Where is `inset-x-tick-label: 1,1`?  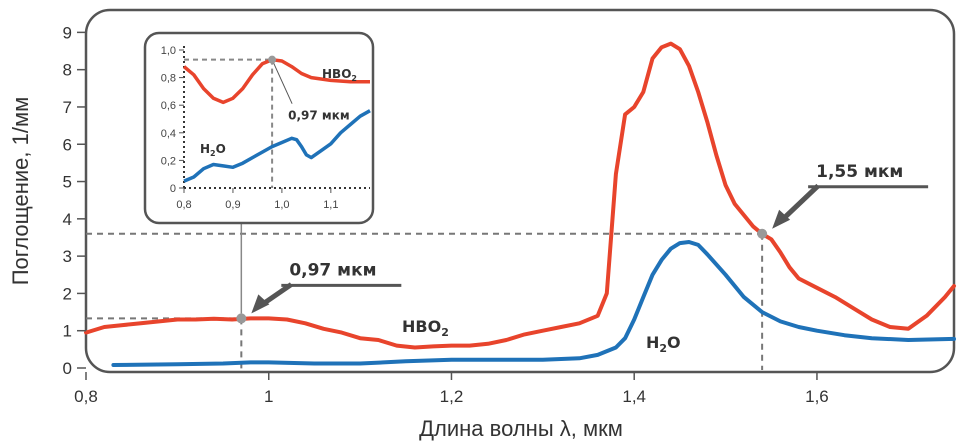
inset-x-tick-label: 1,1 is located at coordinates (330, 205).